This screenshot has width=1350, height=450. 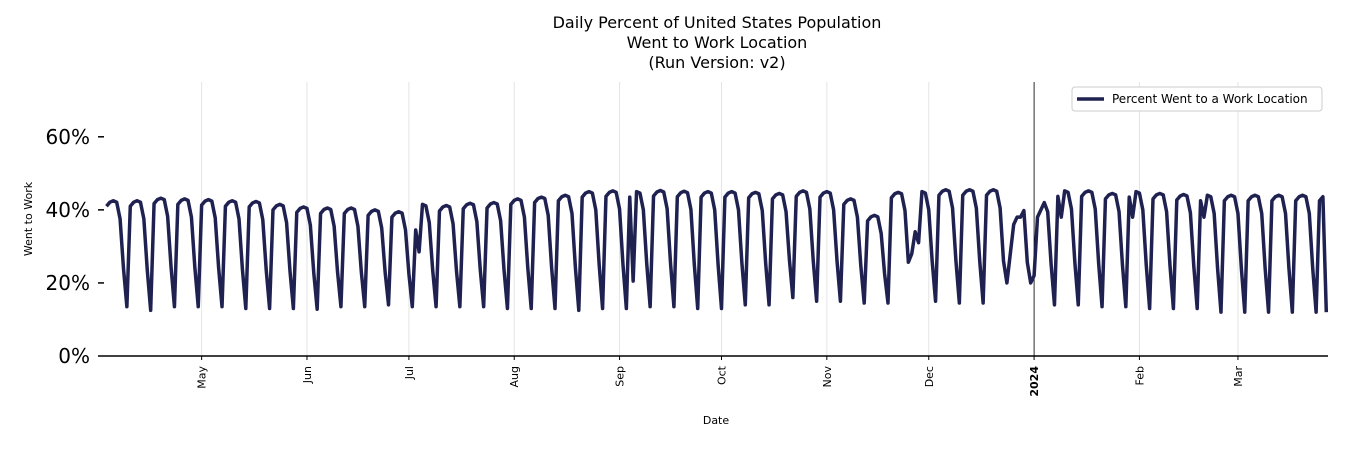 What do you see at coordinates (74, 356) in the screenshot?
I see `y-tick-label: 0%` at bounding box center [74, 356].